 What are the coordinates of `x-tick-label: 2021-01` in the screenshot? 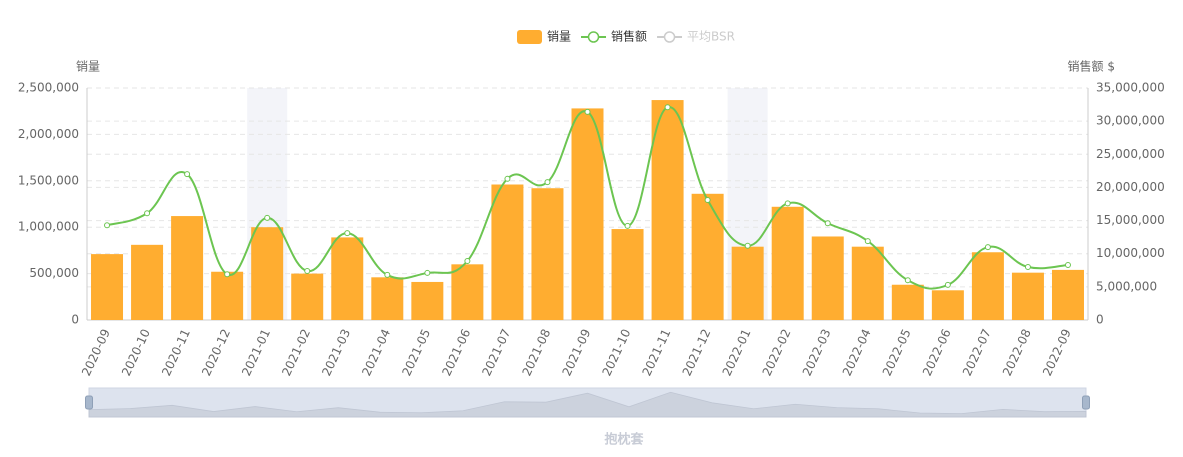 It's located at (256, 352).